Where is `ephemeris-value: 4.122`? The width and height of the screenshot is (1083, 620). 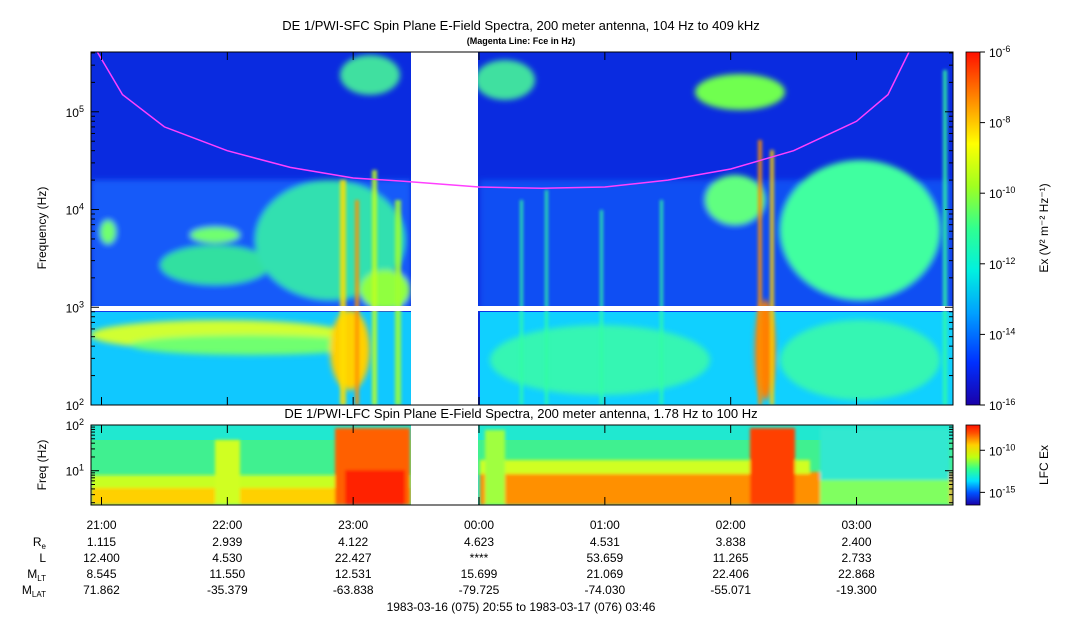
ephemeris-value: 4.122 is located at coordinates (353, 542).